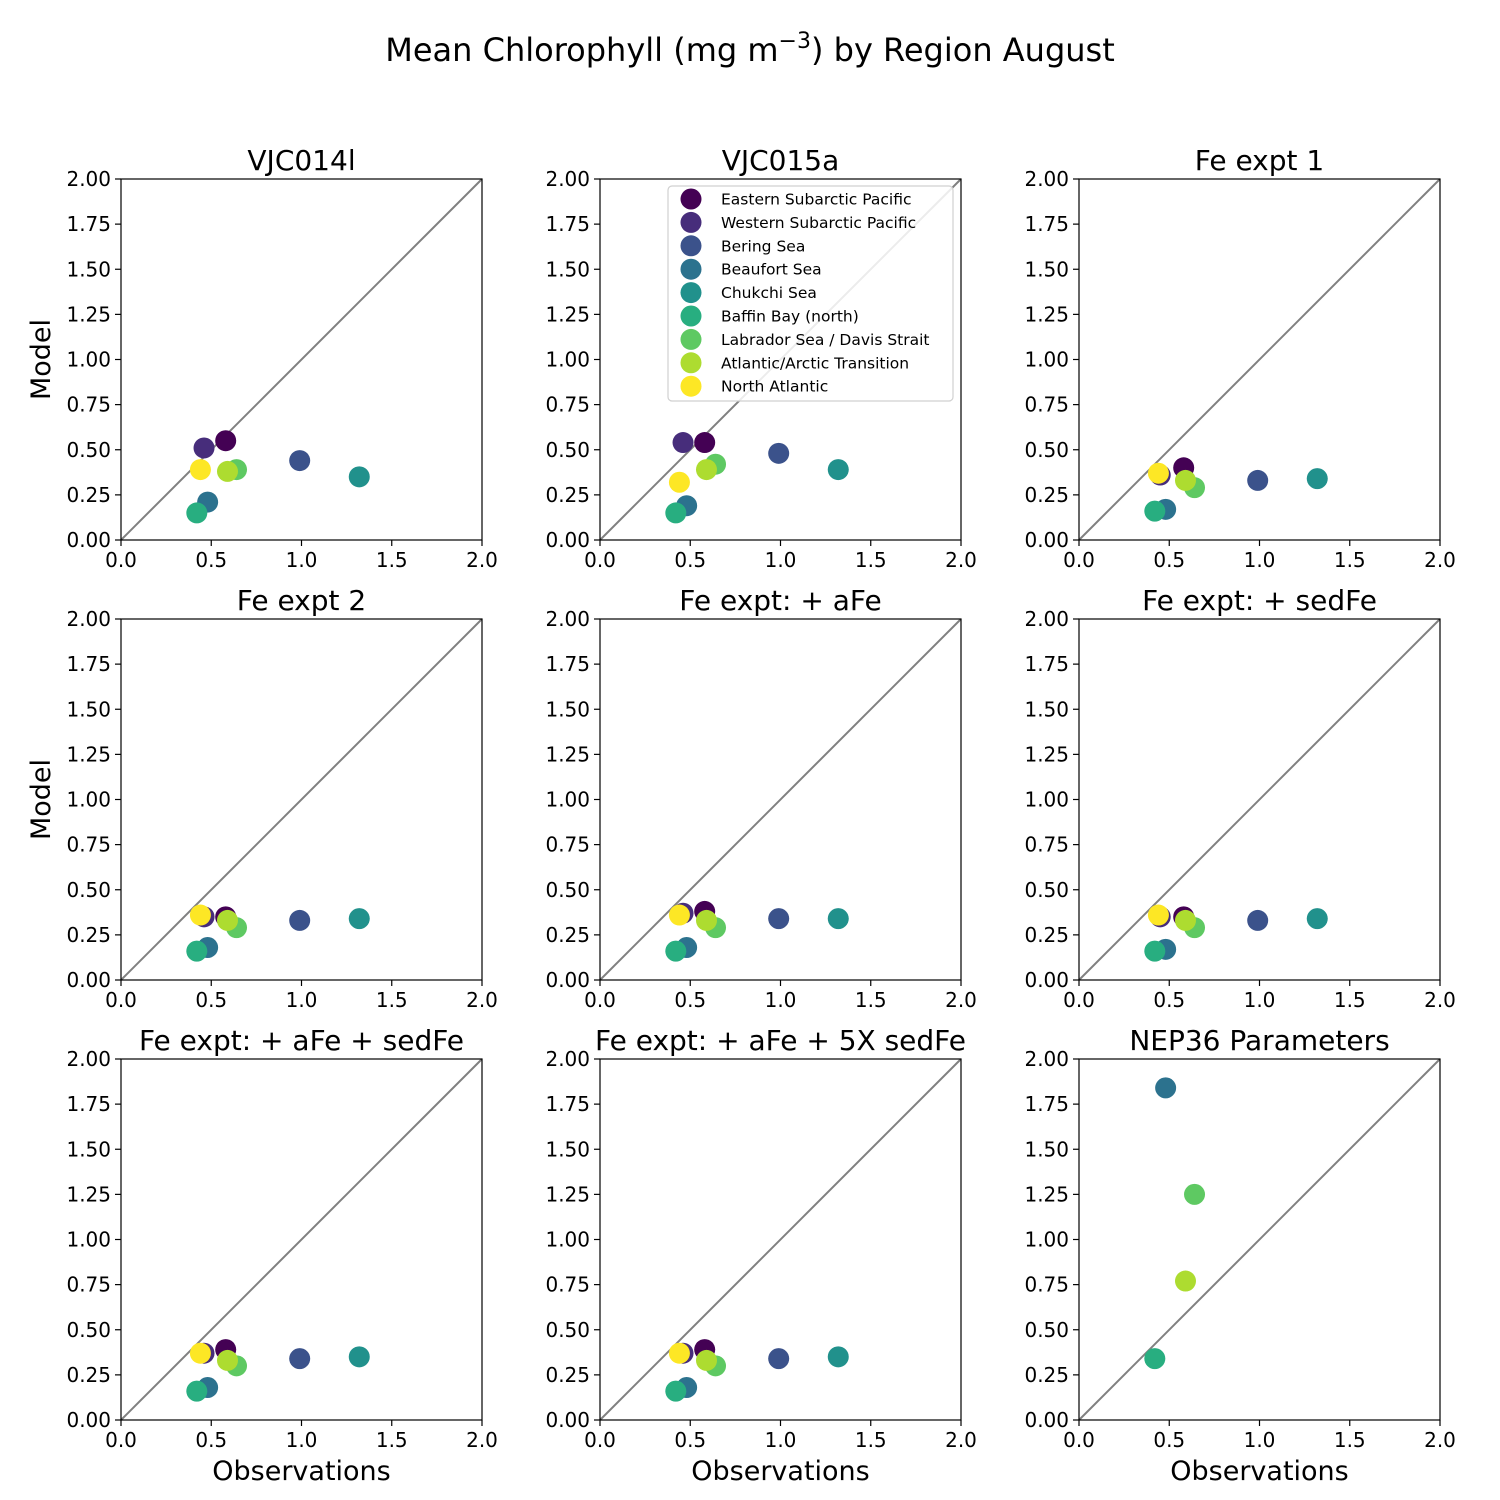 This screenshot has width=1500, height=1500. Describe the element at coordinates (815, 363) in the screenshot. I see `legend-entry: Atlantic/Arctic Transition` at that location.